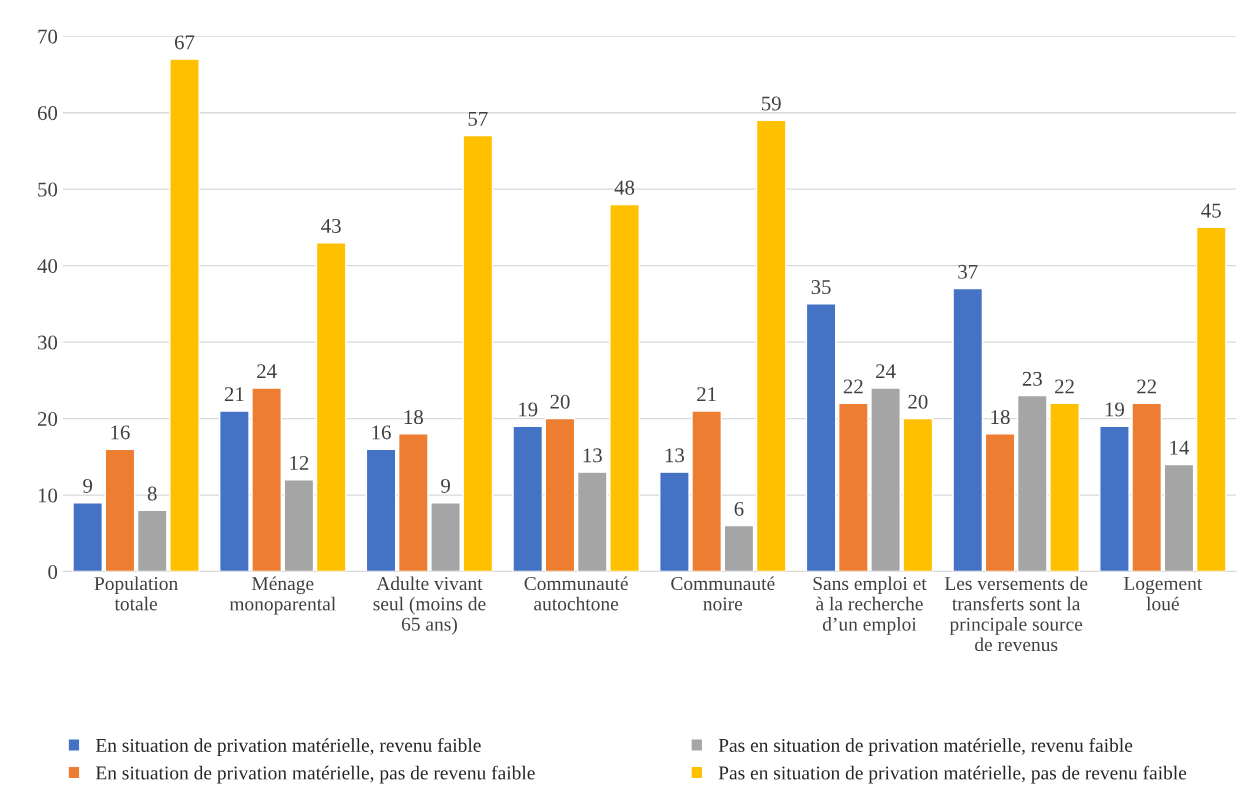 The height and width of the screenshot is (805, 1255). I want to click on legend-label: En situation de privation matérielle, revenu faible, so click(288, 747).